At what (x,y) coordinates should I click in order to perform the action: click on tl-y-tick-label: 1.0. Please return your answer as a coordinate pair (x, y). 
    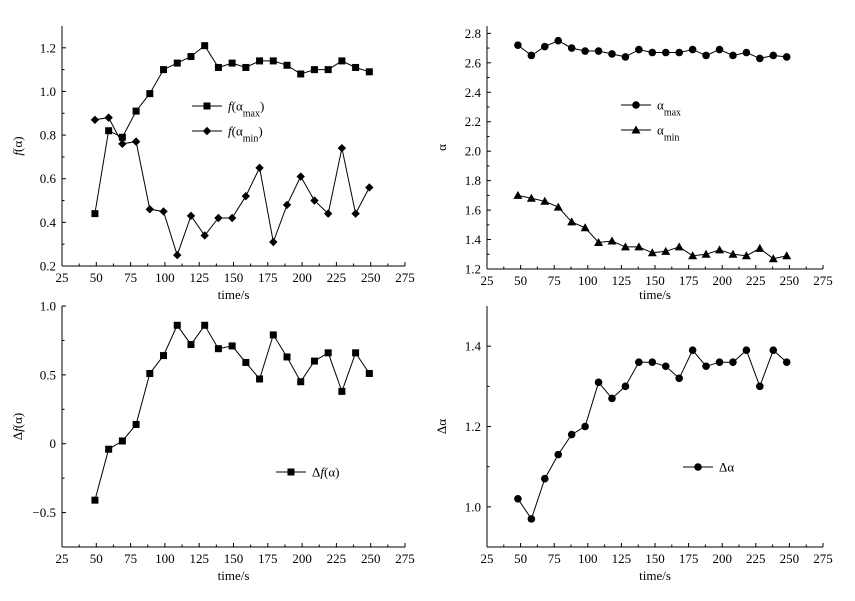
    Looking at the image, I should click on (48, 91).